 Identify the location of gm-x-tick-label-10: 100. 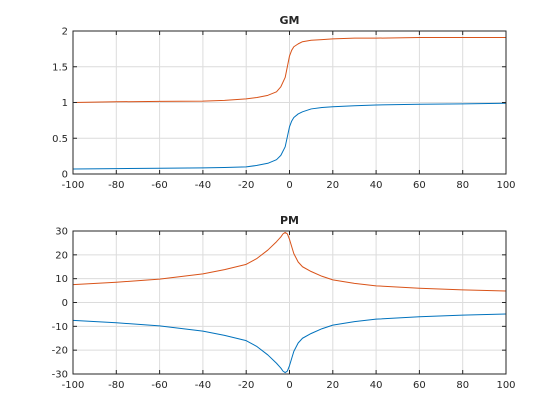
(505, 185).